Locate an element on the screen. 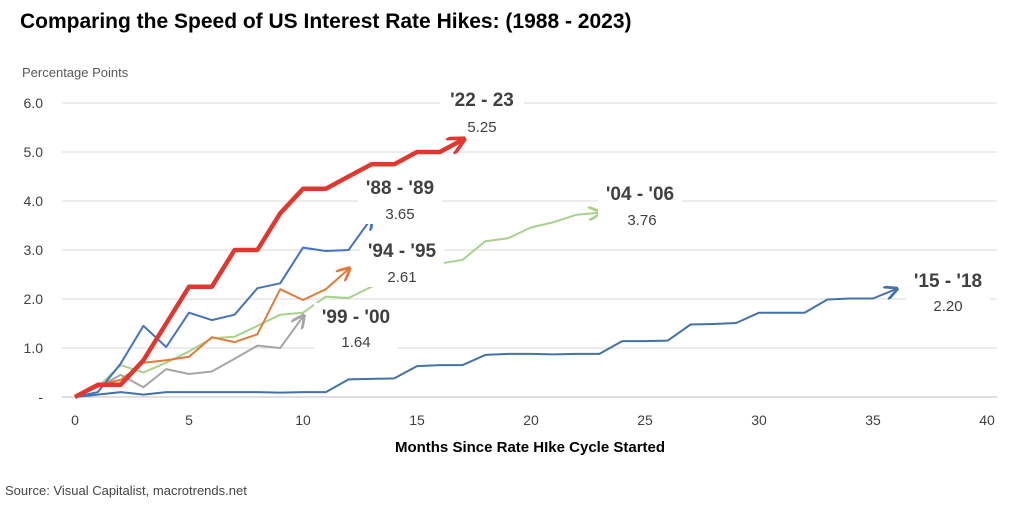 The width and height of the screenshot is (1024, 508). x-tick-label: 20 is located at coordinates (531, 420).